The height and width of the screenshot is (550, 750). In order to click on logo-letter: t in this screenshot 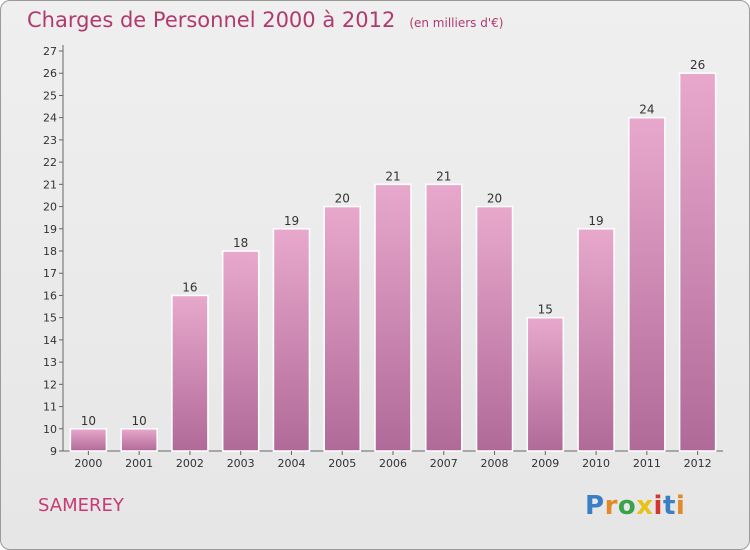, I will do `click(669, 506)`.